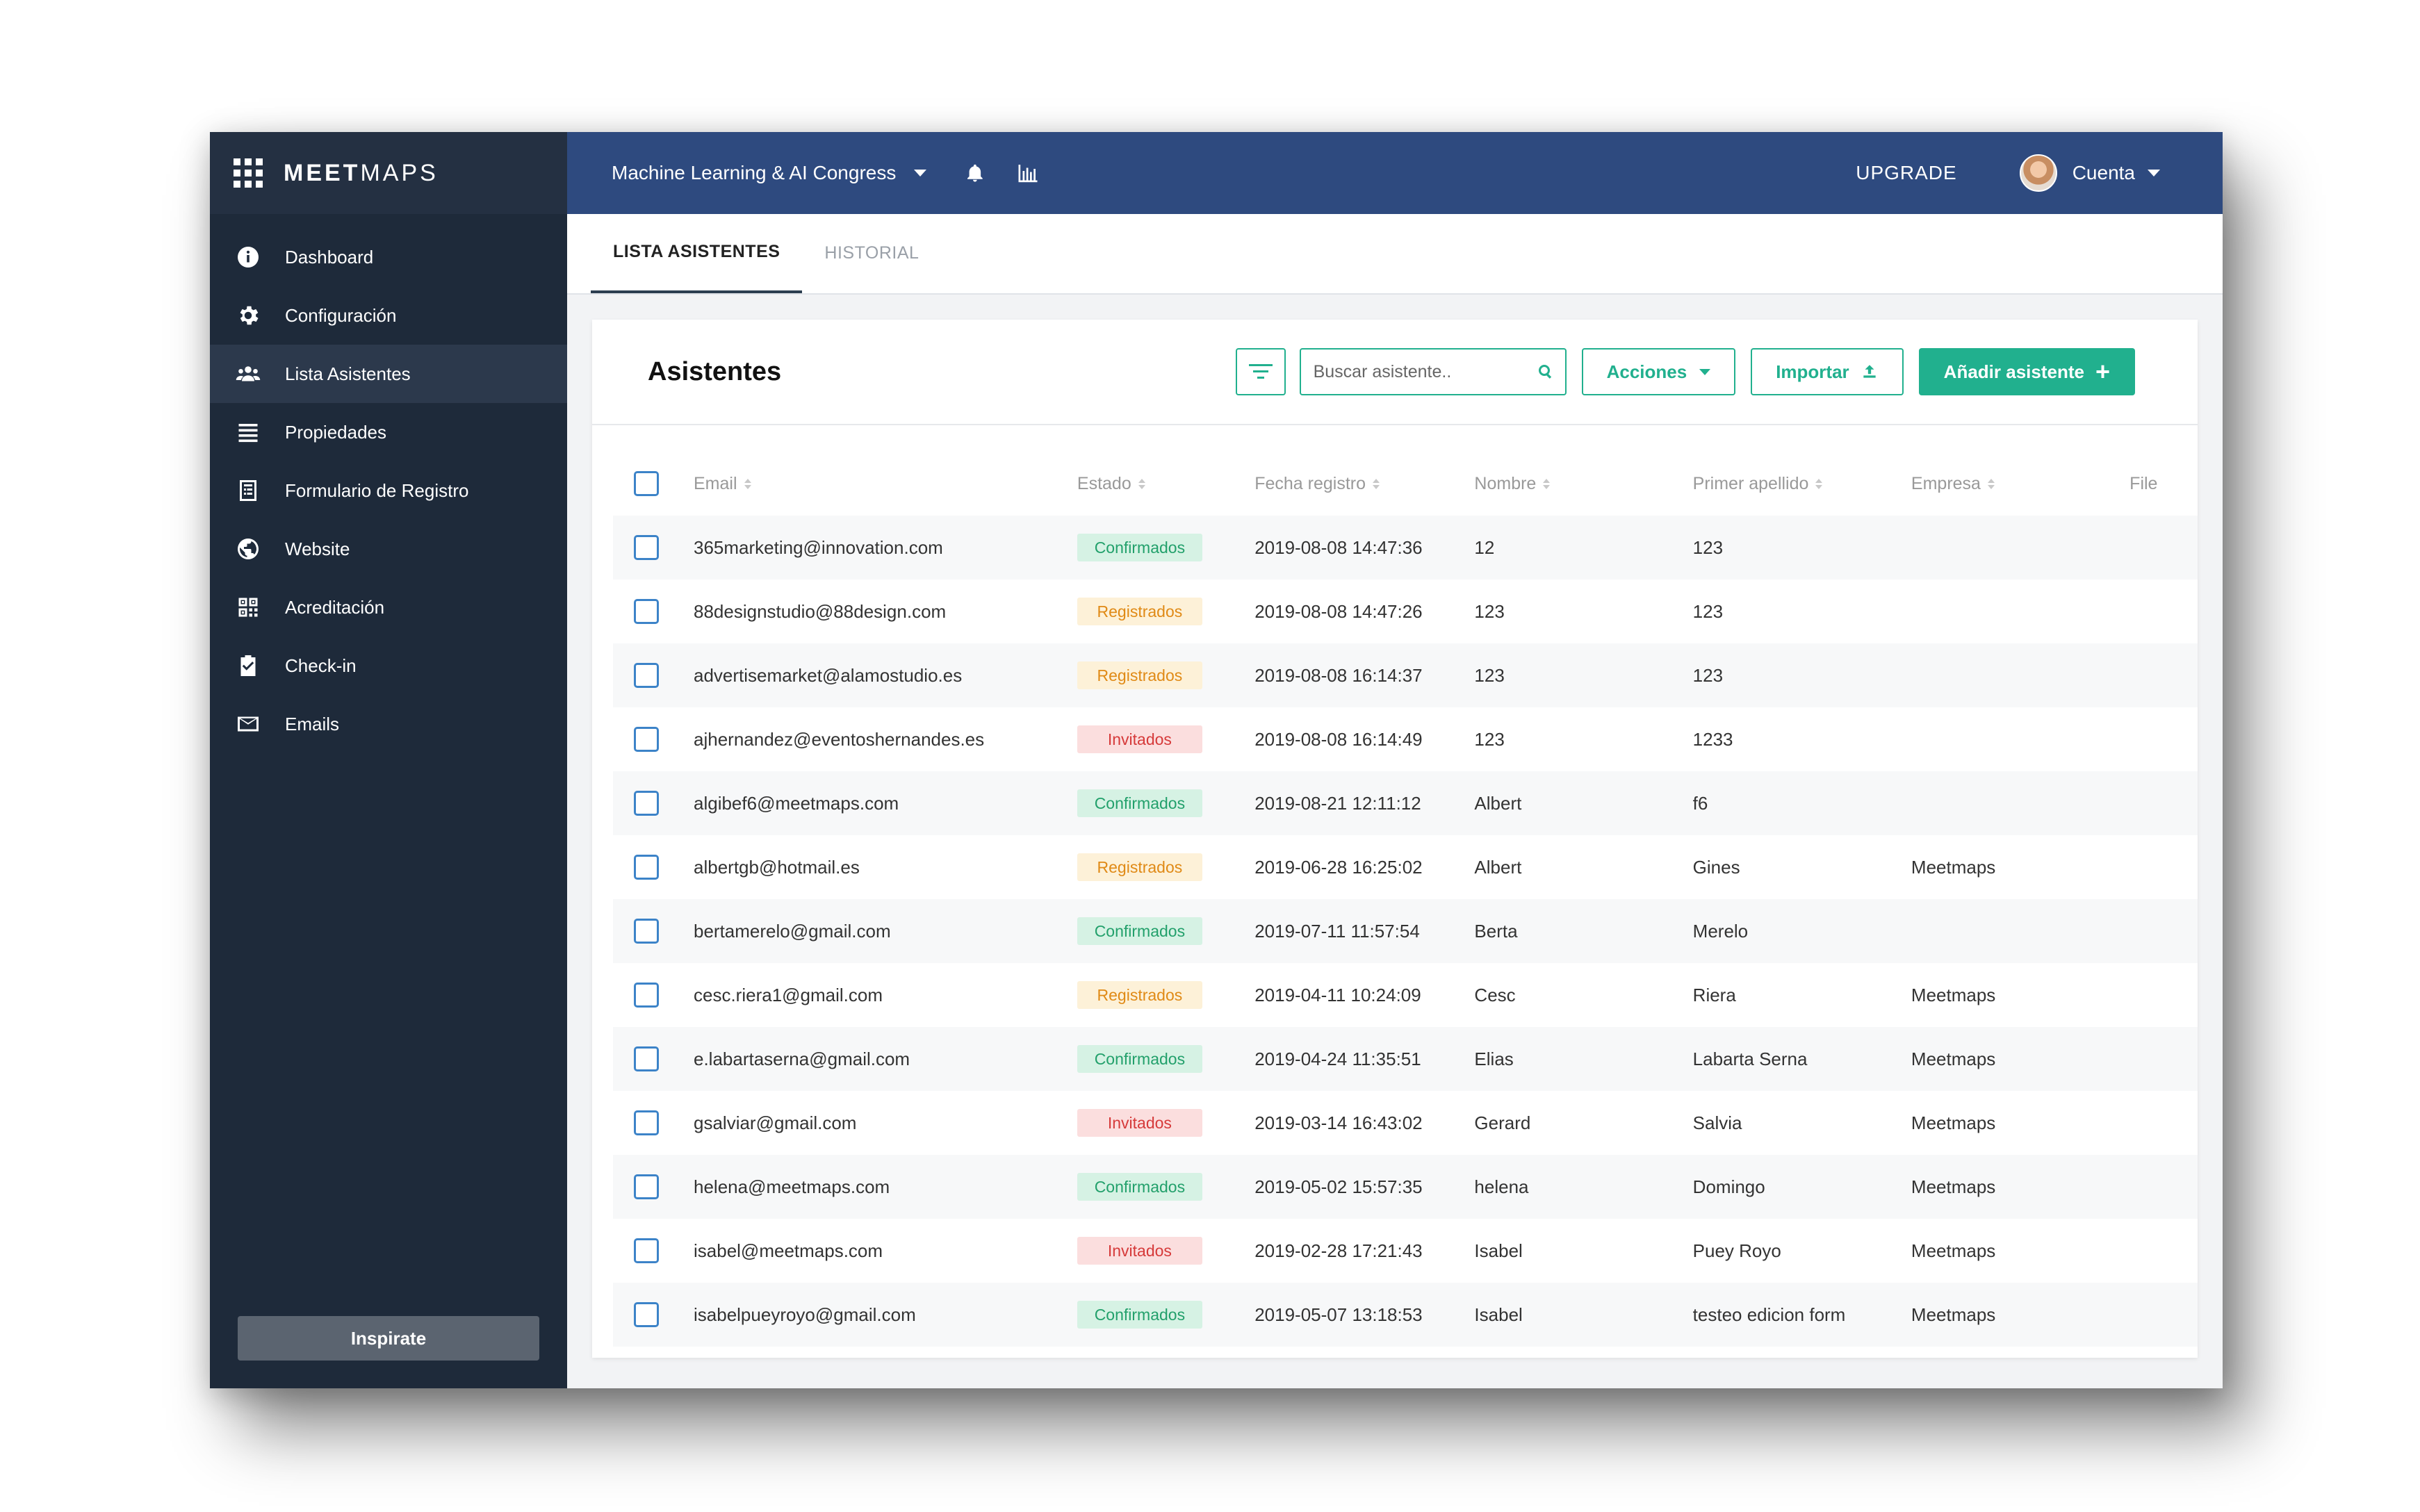 Image resolution: width=2420 pixels, height=1512 pixels. What do you see at coordinates (872, 253) in the screenshot?
I see `tab-historial: HISTORIAL` at bounding box center [872, 253].